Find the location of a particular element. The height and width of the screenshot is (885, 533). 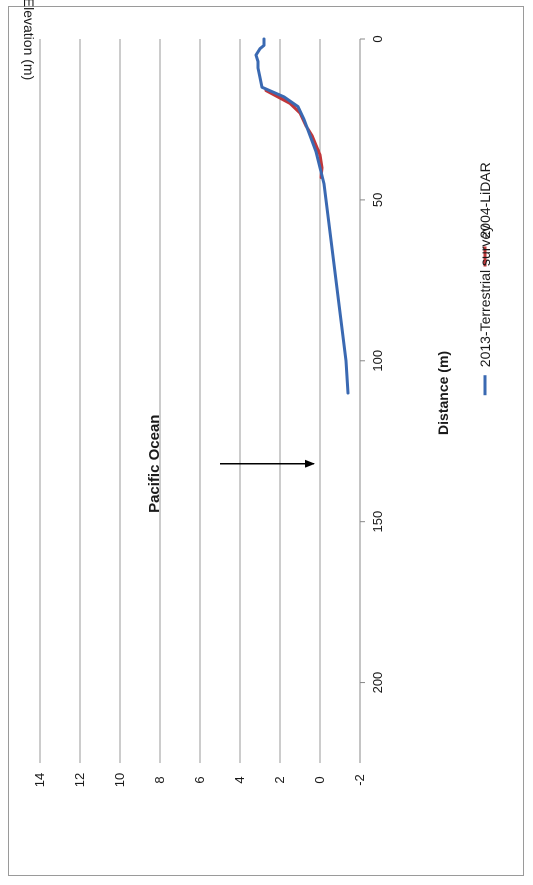

y-tick-label: -2 is located at coordinates (359, 780).